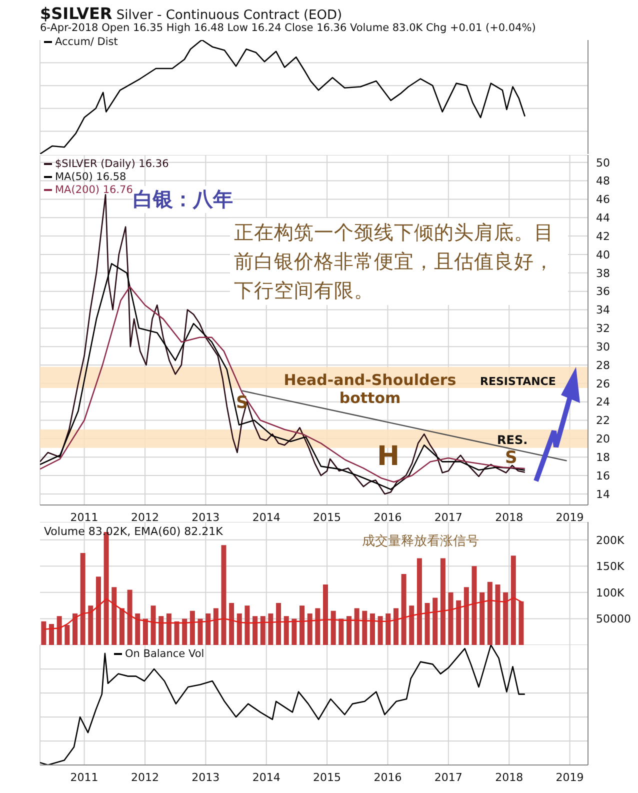 The image size is (638, 793). Describe the element at coordinates (603, 439) in the screenshot. I see `y-tick-label: 20` at that location.